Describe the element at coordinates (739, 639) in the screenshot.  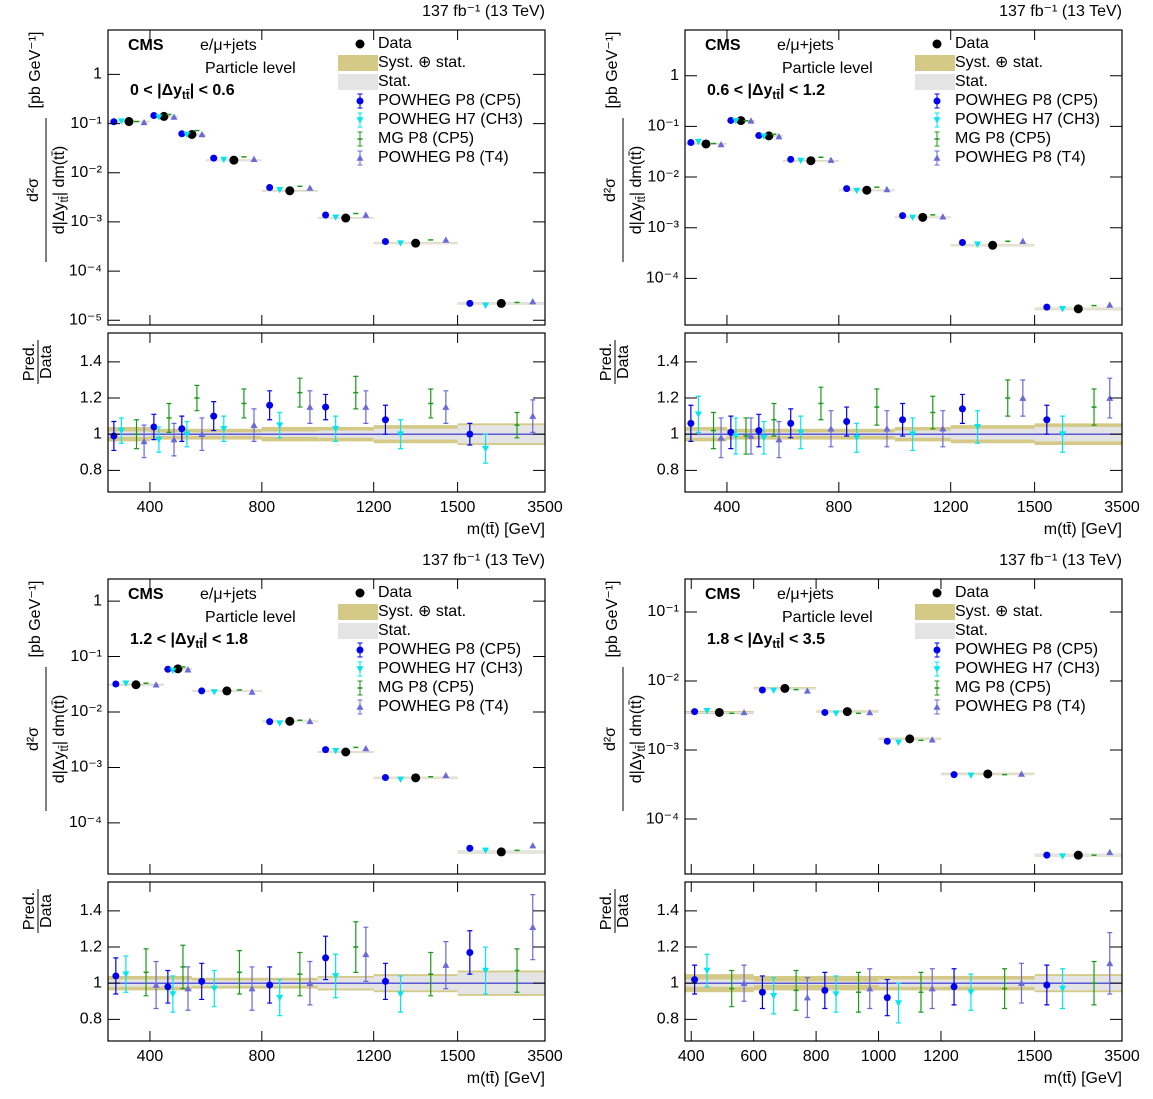
I see `region-label-part: 1.8 < |Δy` at that location.